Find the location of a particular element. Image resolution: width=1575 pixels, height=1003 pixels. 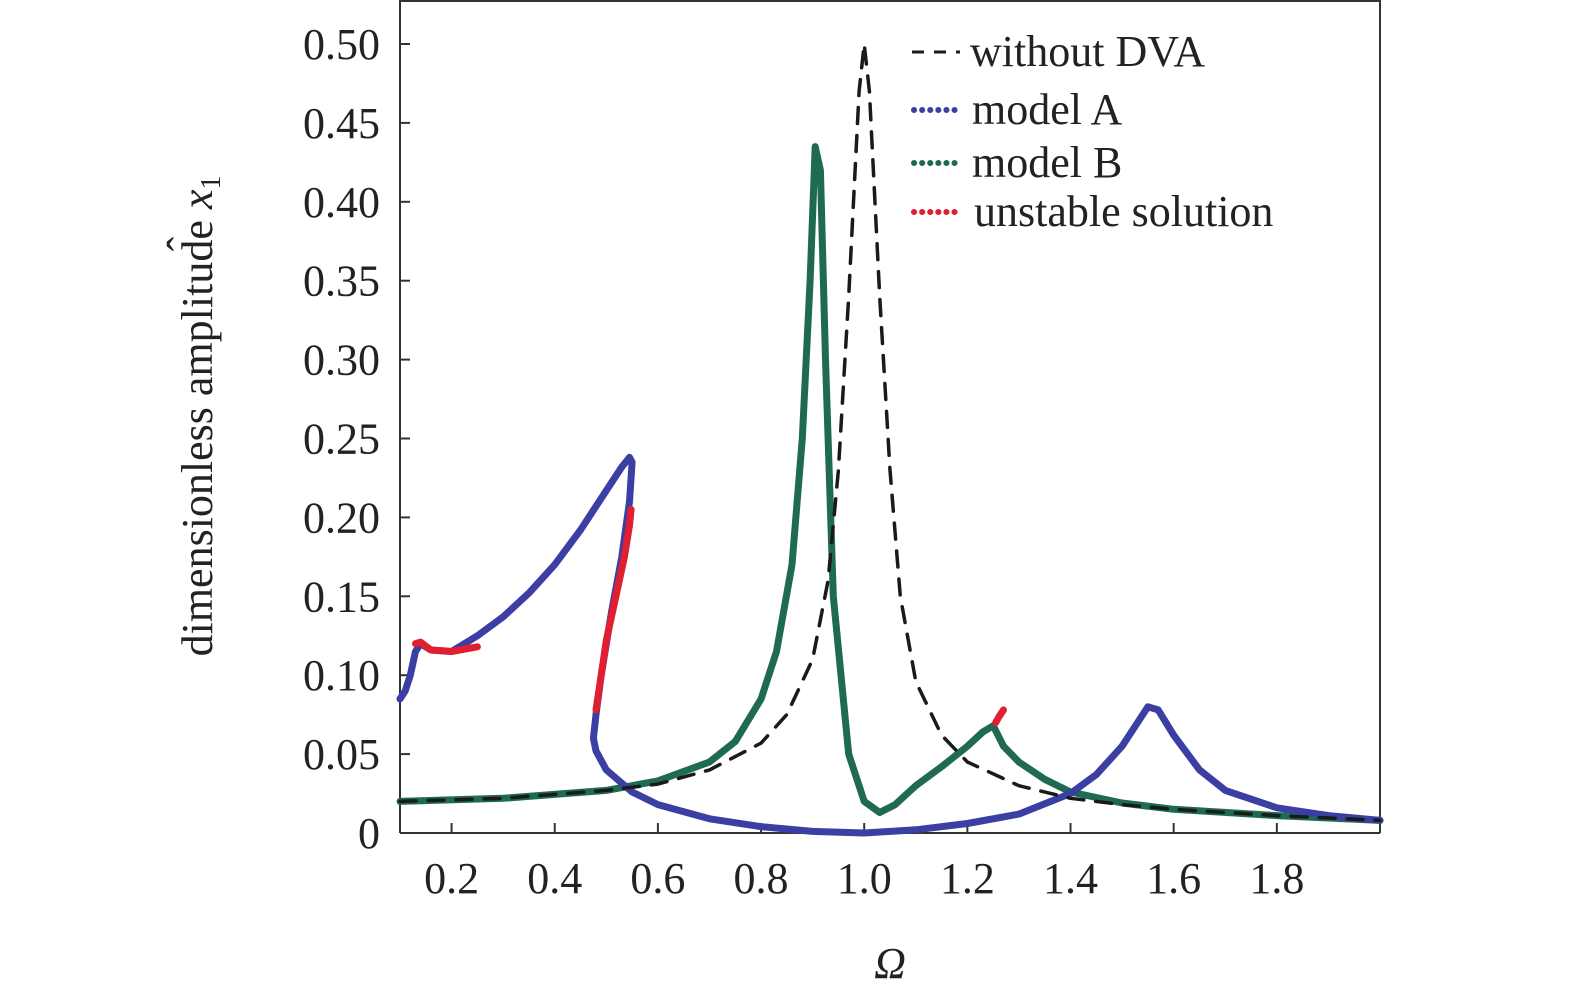

x-tick-label: 1.4 is located at coordinates (1070, 878).